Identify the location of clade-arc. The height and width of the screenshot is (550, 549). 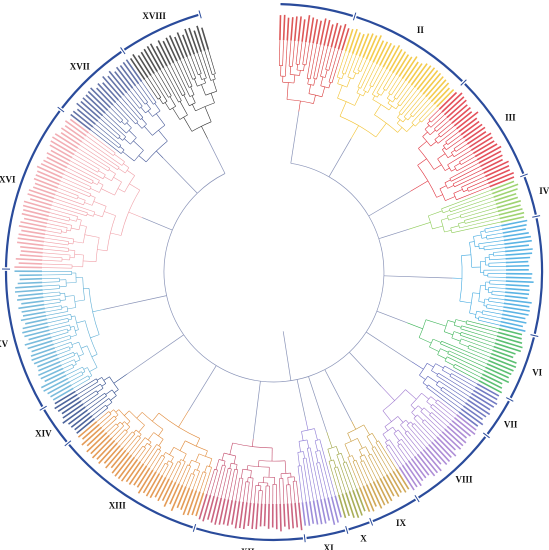
(24, 339).